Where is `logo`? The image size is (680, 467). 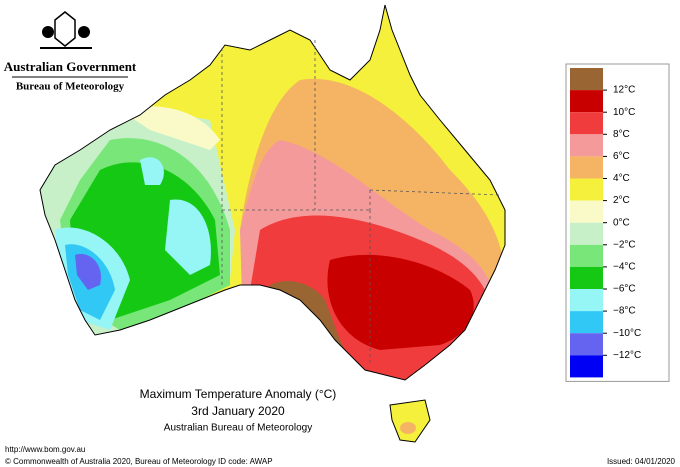
logo is located at coordinates (66, 30).